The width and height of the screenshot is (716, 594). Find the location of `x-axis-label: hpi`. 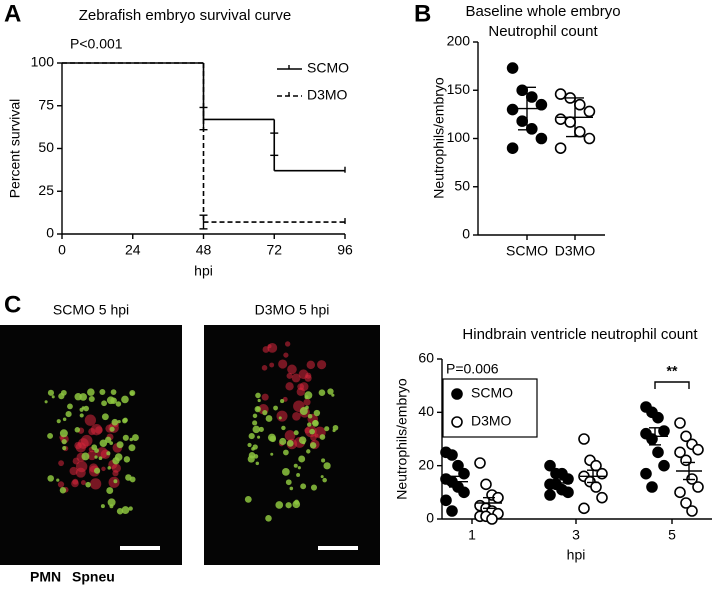

x-axis-label: hpi is located at coordinates (576, 555).